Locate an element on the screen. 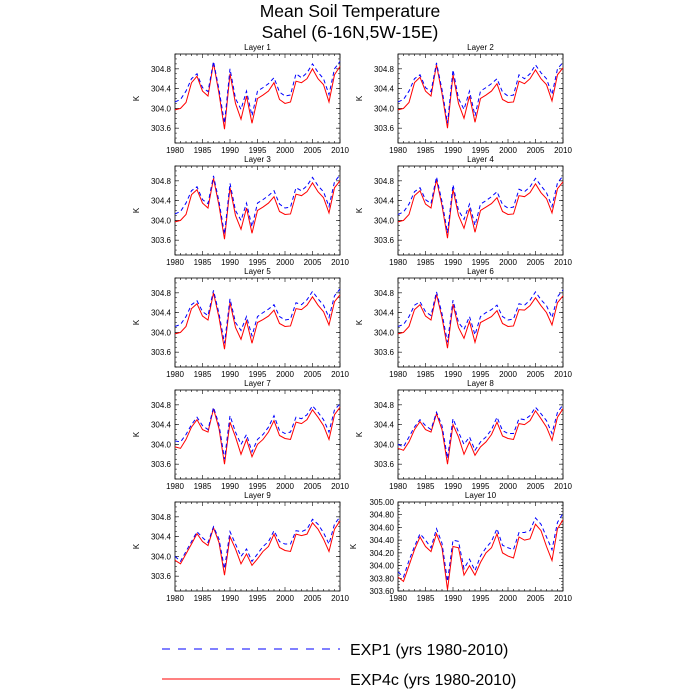  panel-title: Layer 8 is located at coordinates (480, 383).